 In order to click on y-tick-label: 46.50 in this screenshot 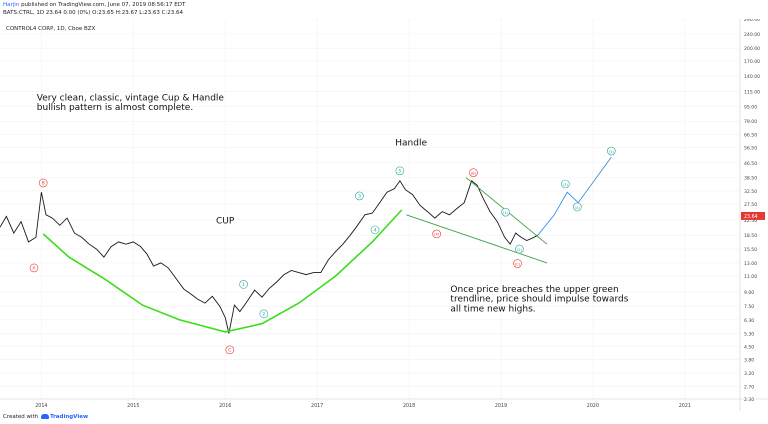, I will do `click(750, 164)`.